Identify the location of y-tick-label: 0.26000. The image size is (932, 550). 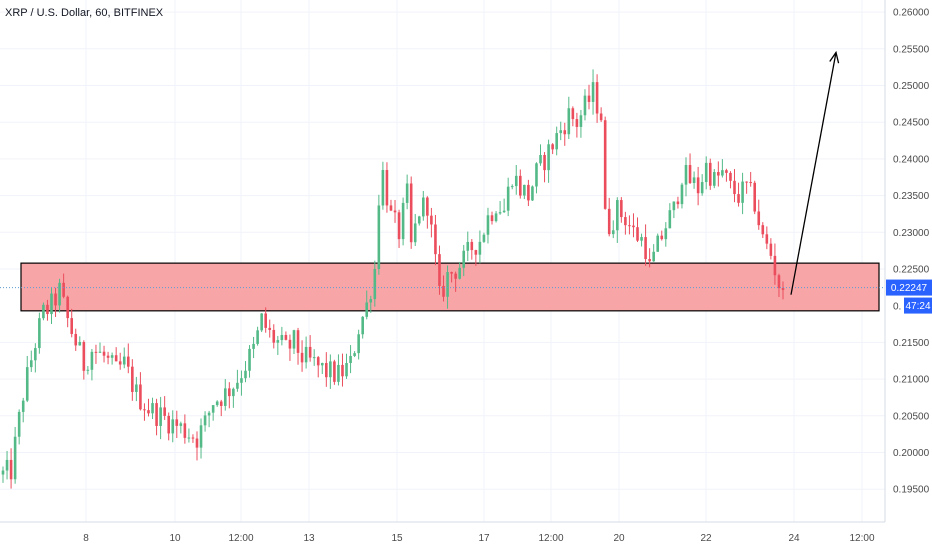
(911, 13).